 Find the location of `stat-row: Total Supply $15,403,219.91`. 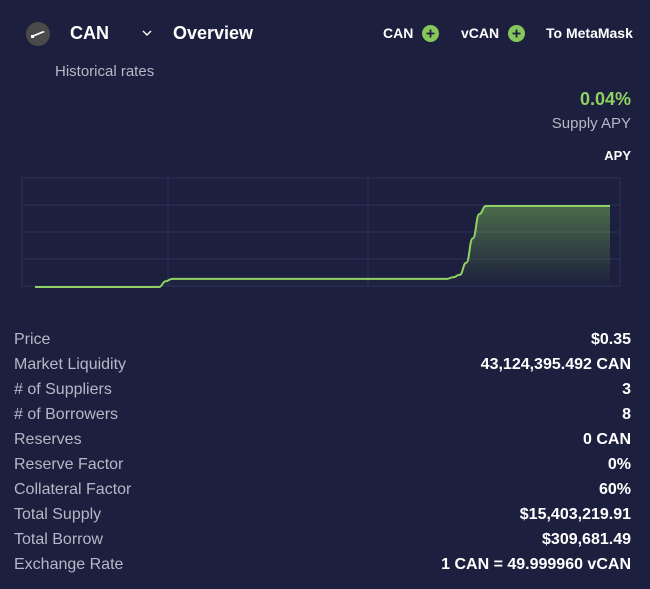

stat-row: Total Supply $15,403,219.91 is located at coordinates (322, 514).